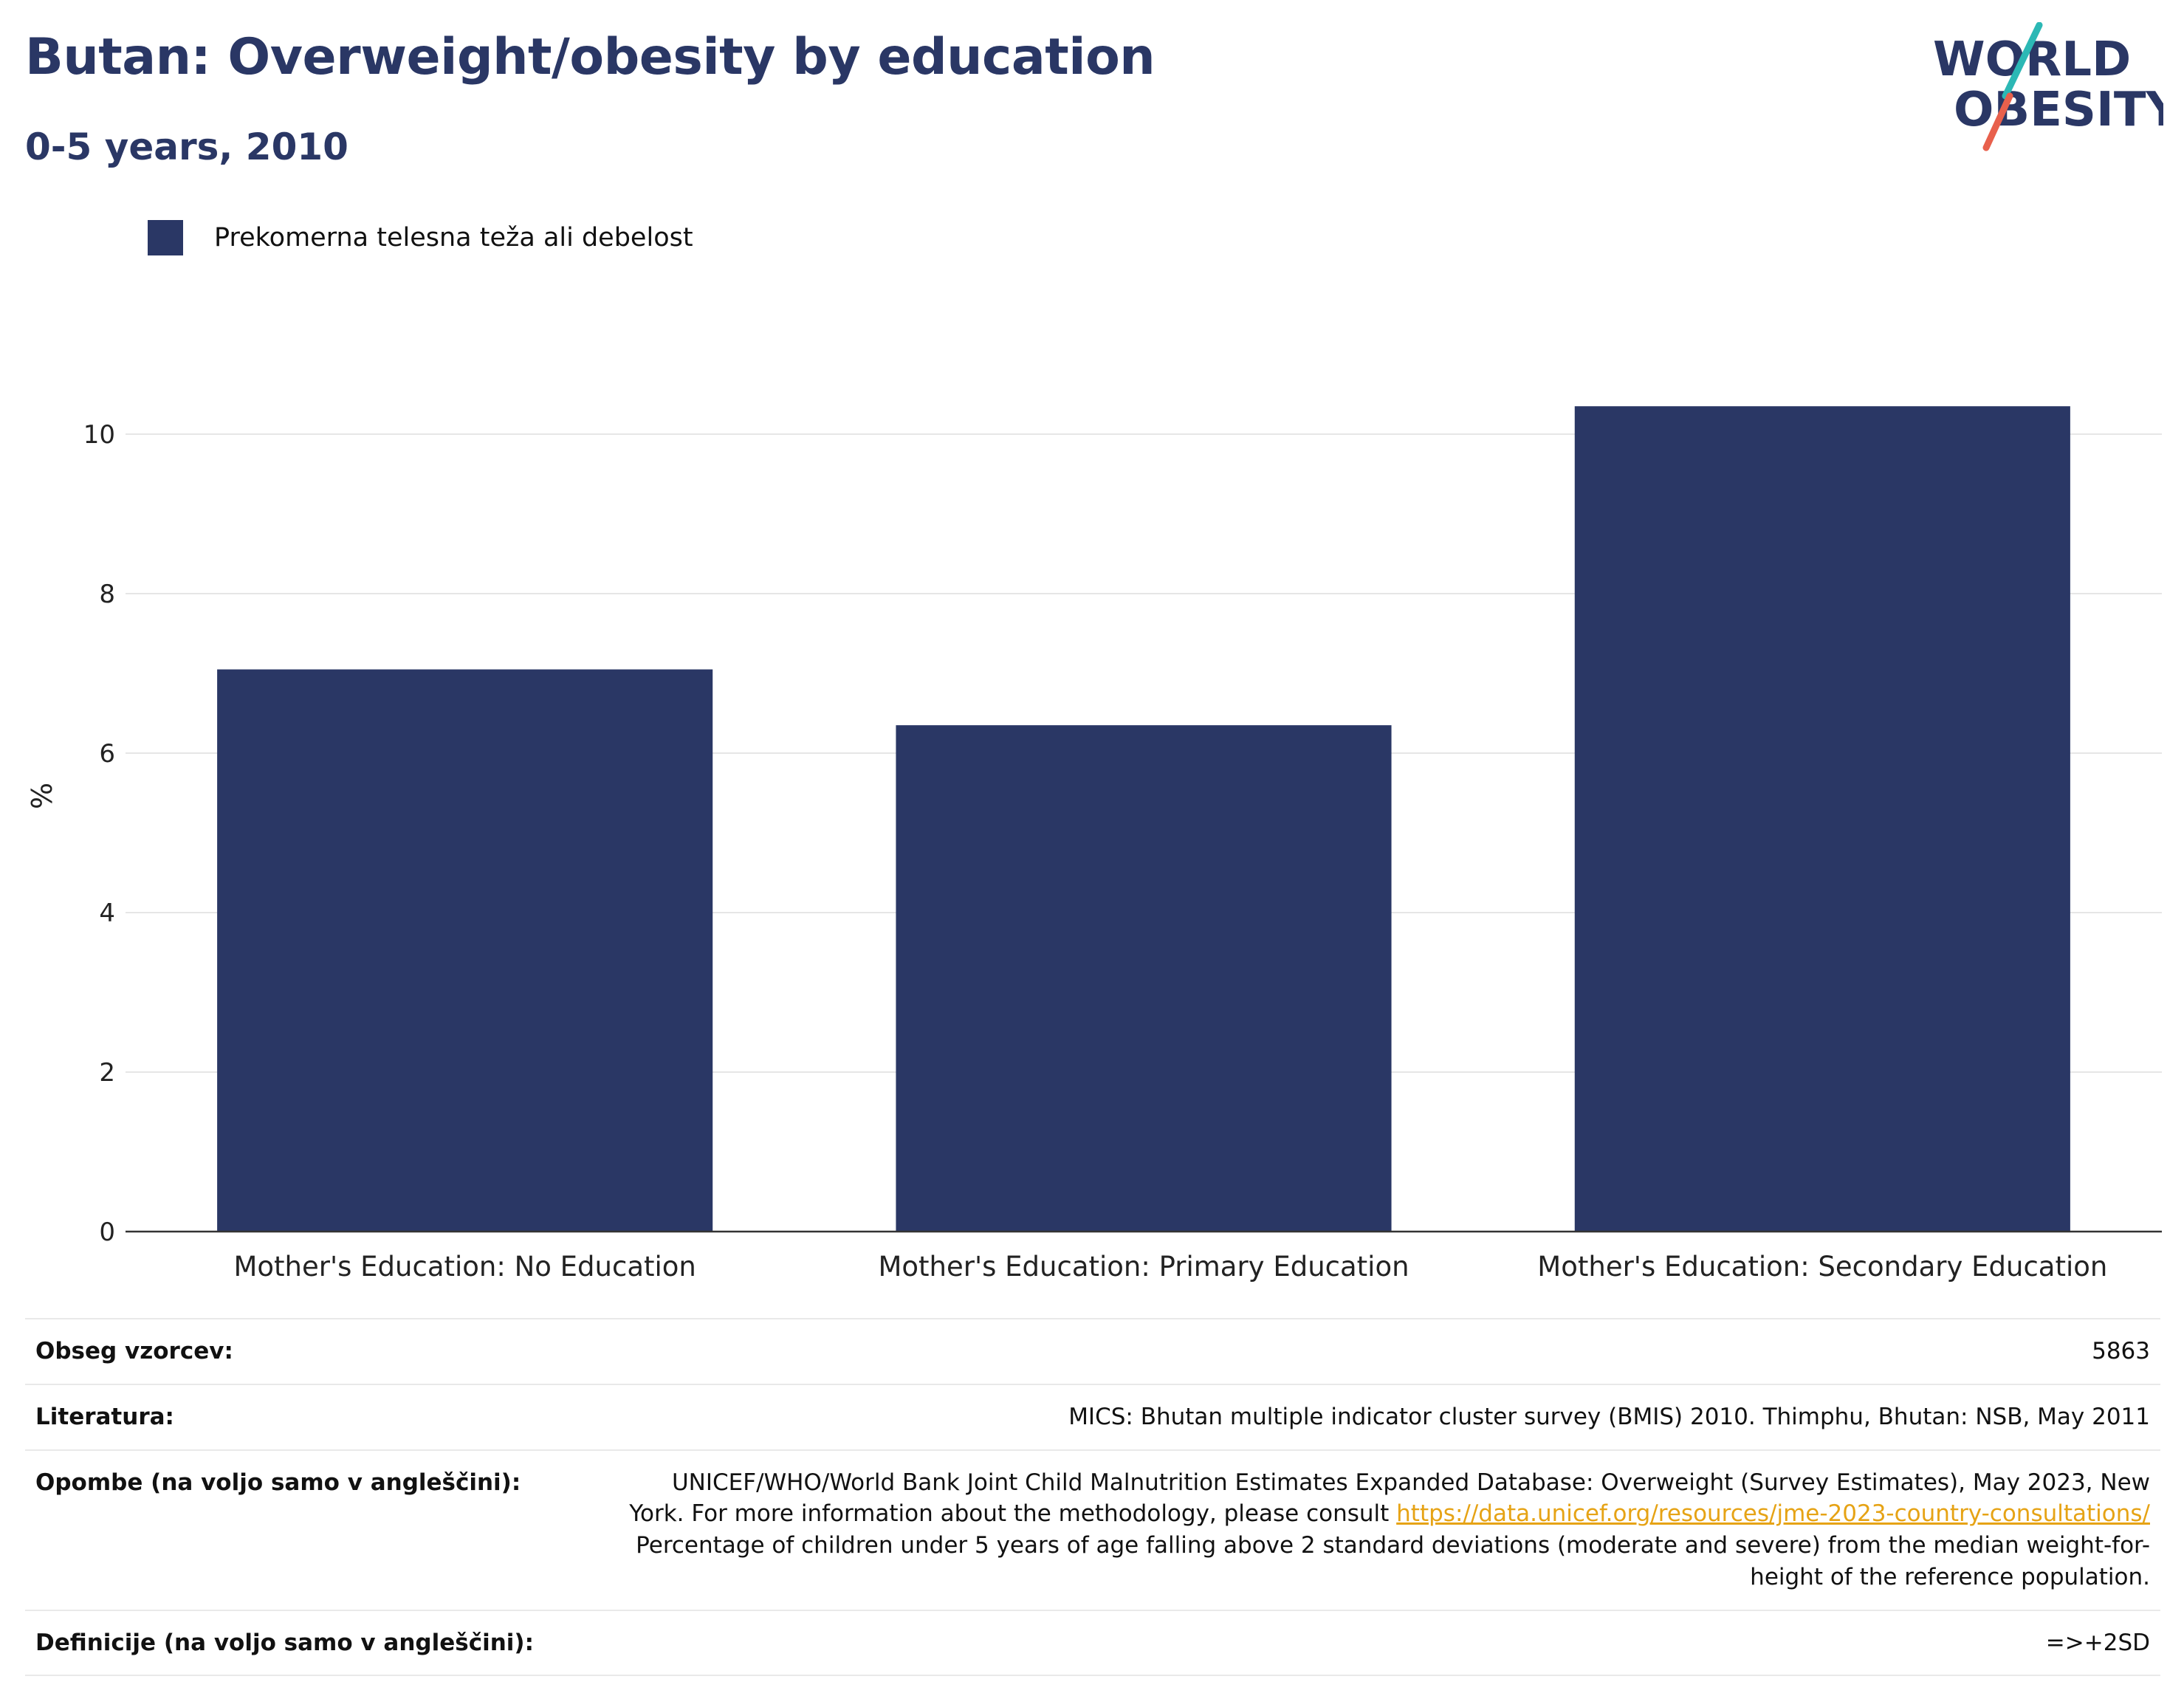  I want to click on sample-size-value: 5863, so click(2121, 1351).